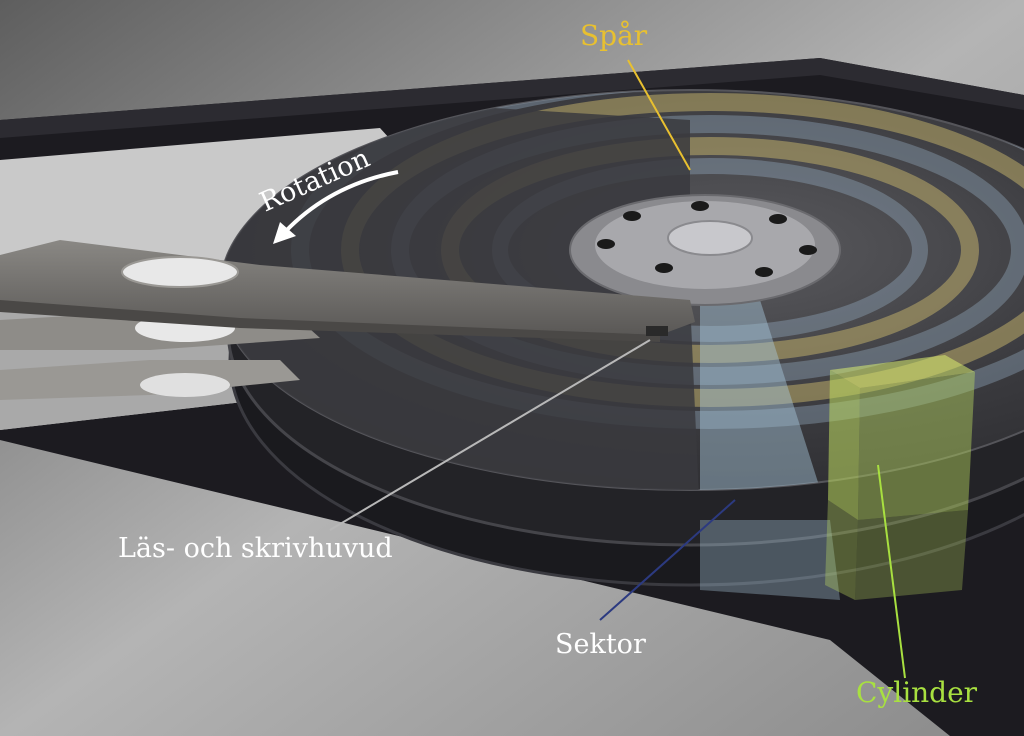  What do you see at coordinates (150, 380) in the screenshot?
I see `actuator-arm-lower` at bounding box center [150, 380].